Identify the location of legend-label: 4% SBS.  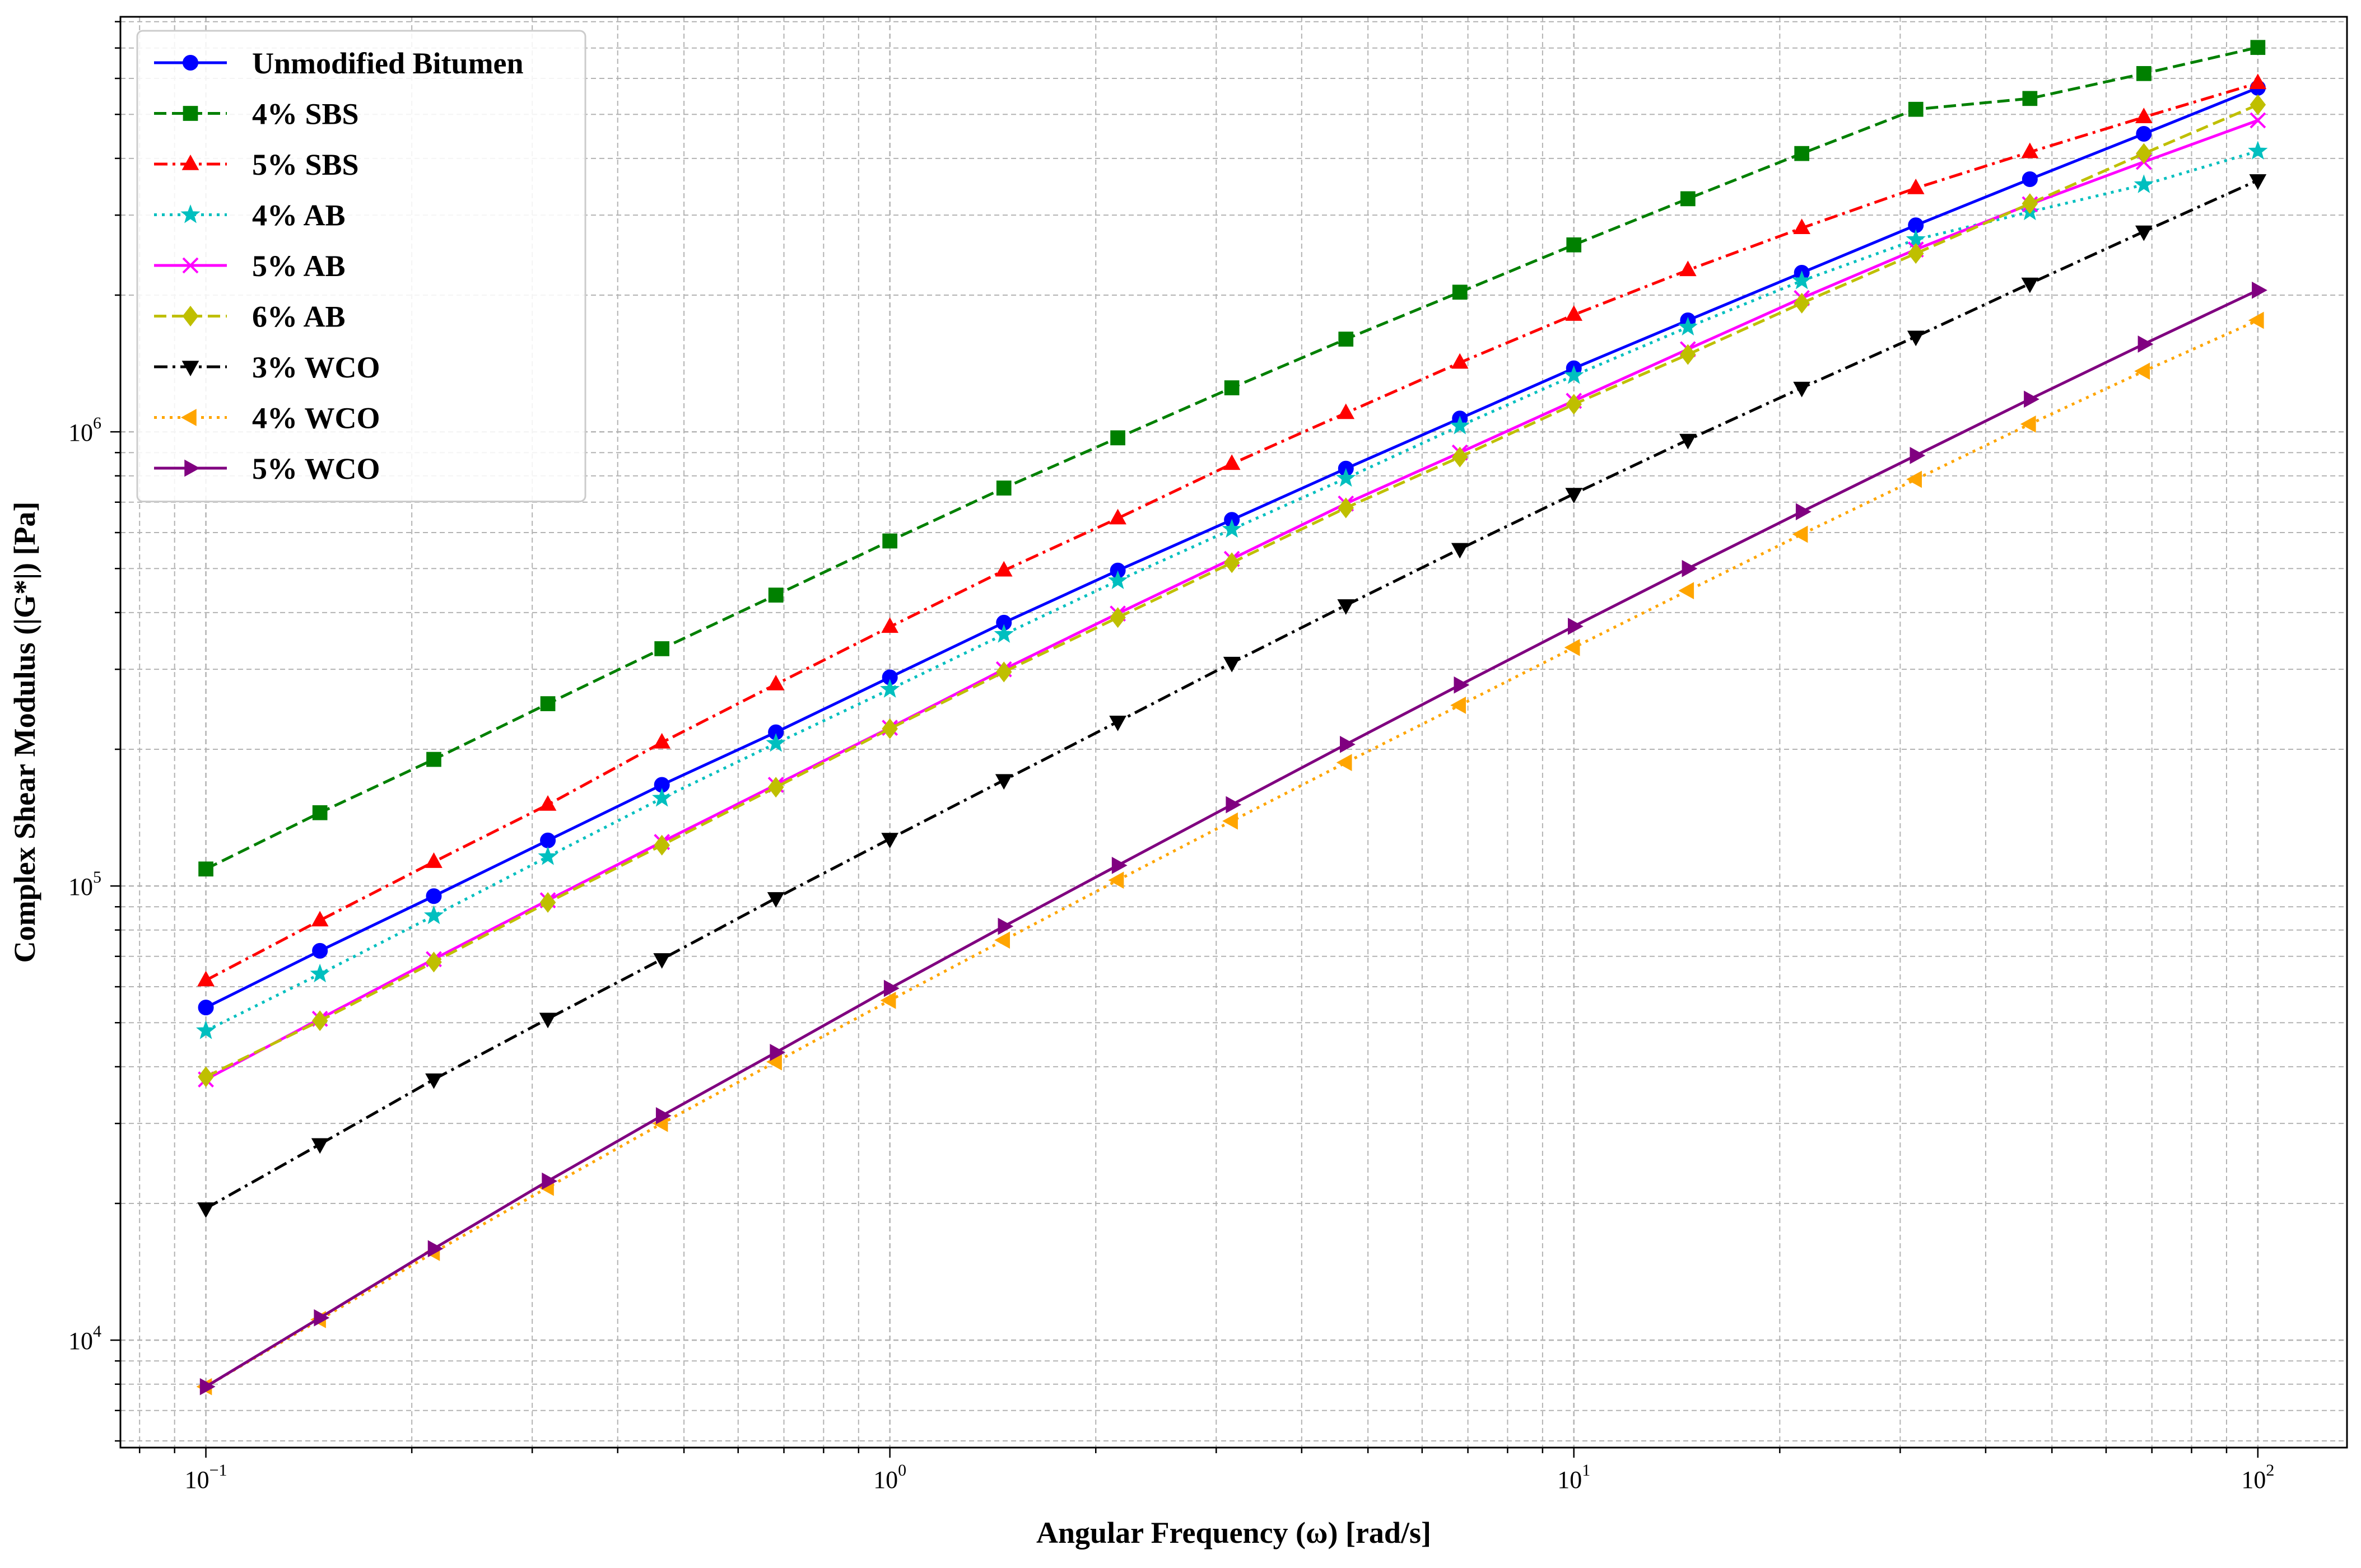
(305, 114).